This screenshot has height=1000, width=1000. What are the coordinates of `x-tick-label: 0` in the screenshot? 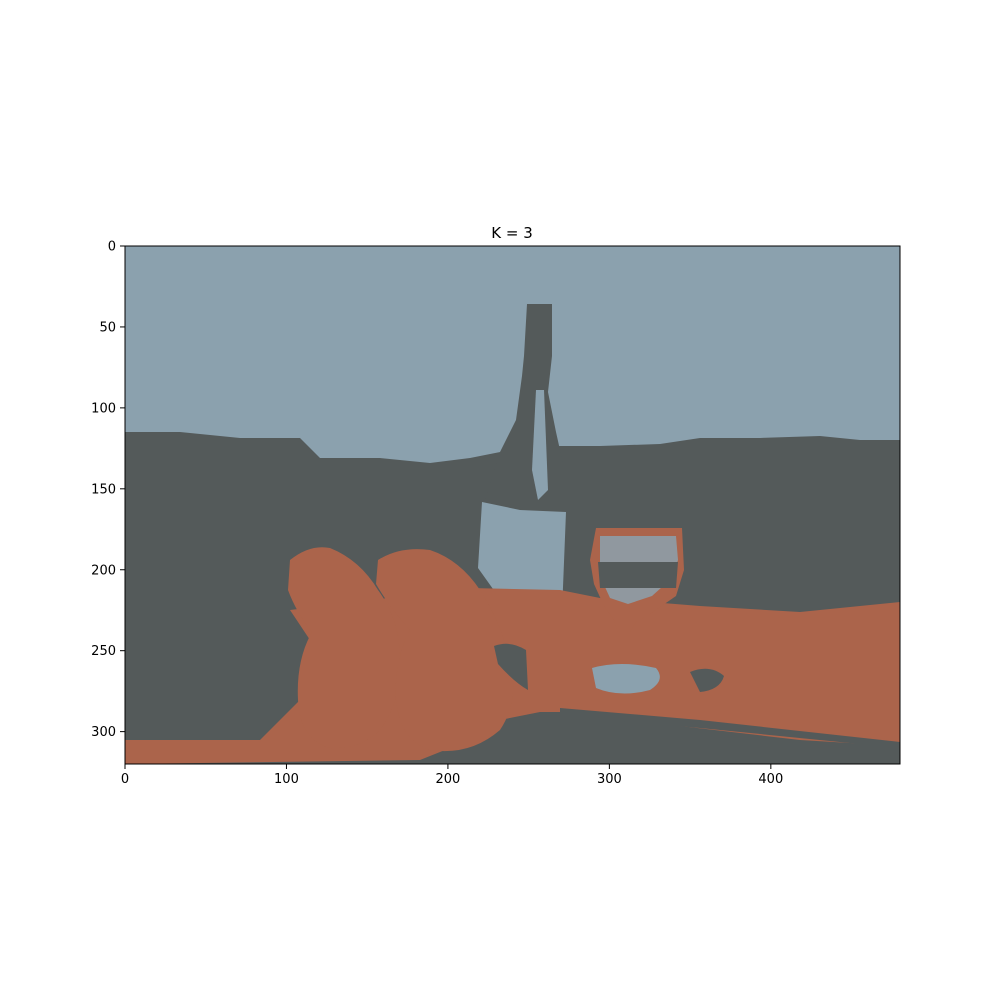 It's located at (125, 779).